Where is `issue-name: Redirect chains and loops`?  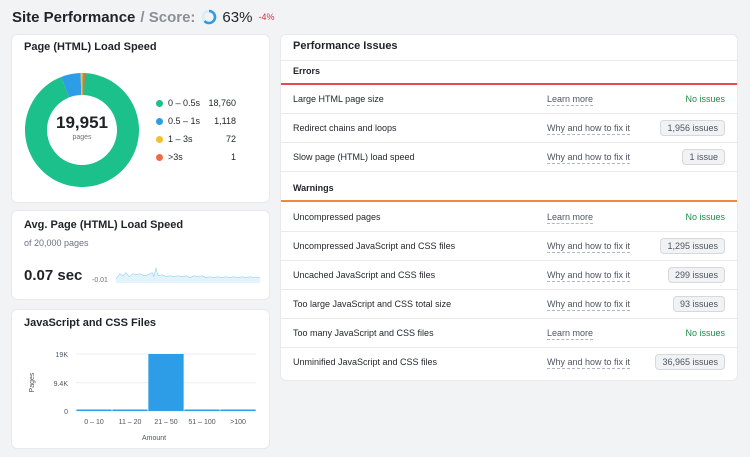
issue-name: Redirect chains and loops is located at coordinates (345, 128).